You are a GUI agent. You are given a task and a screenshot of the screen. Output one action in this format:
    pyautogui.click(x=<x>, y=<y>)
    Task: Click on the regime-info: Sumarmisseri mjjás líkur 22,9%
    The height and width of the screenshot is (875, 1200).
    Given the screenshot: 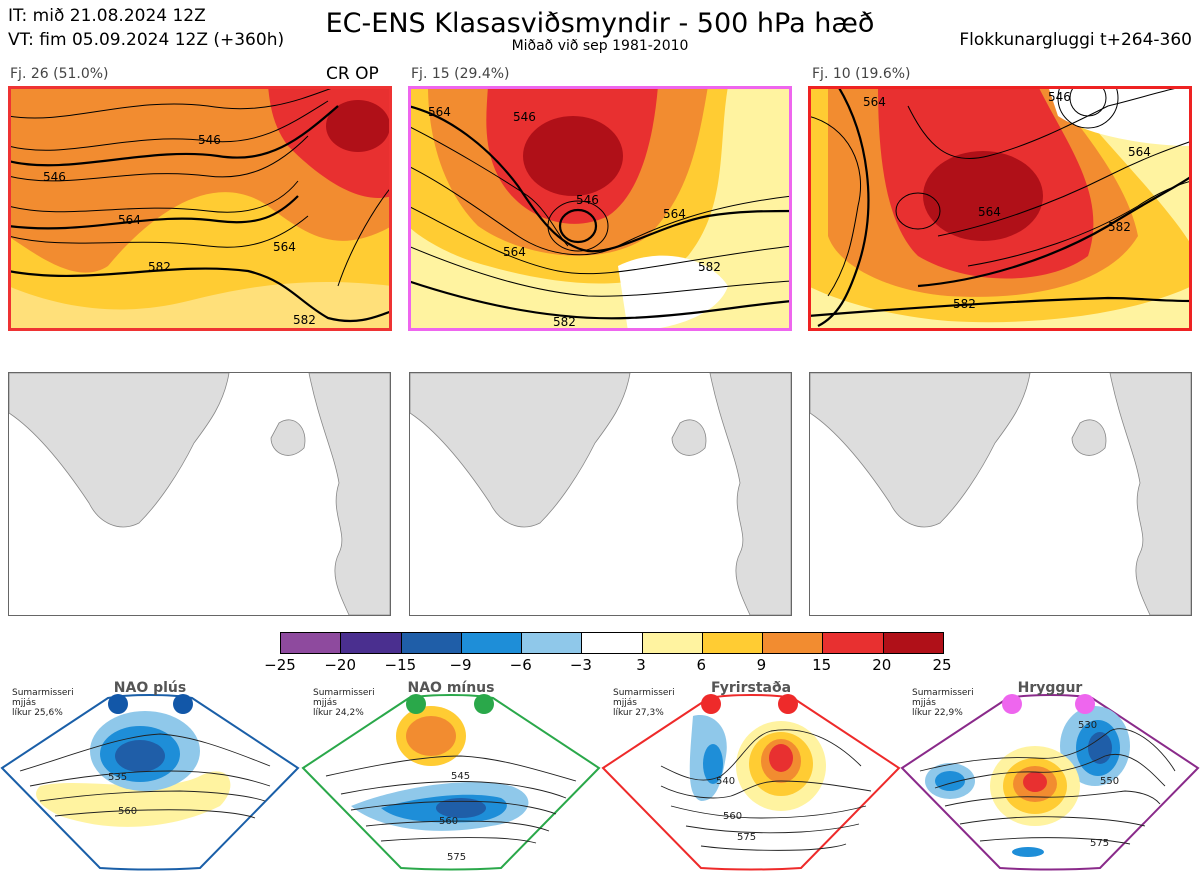 What is the action you would take?
    pyautogui.click(x=943, y=703)
    